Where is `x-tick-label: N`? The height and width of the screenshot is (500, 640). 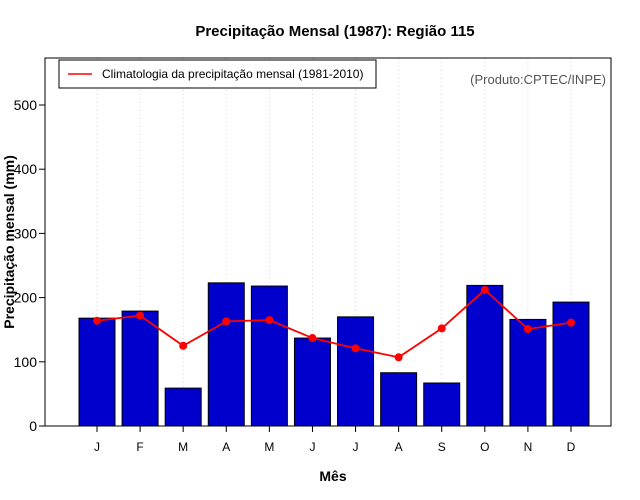
x-tick-label: N is located at coordinates (528, 447).